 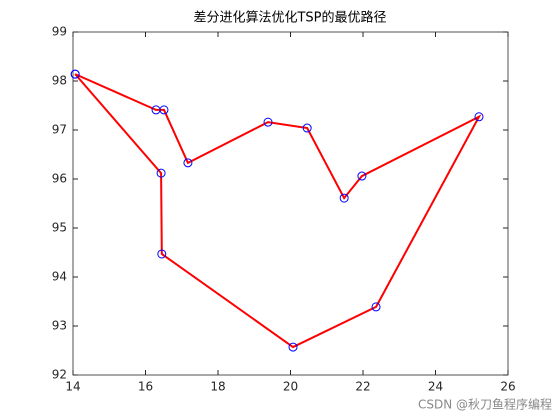 What do you see at coordinates (72, 387) in the screenshot?
I see `x-tick-label: 14` at bounding box center [72, 387].